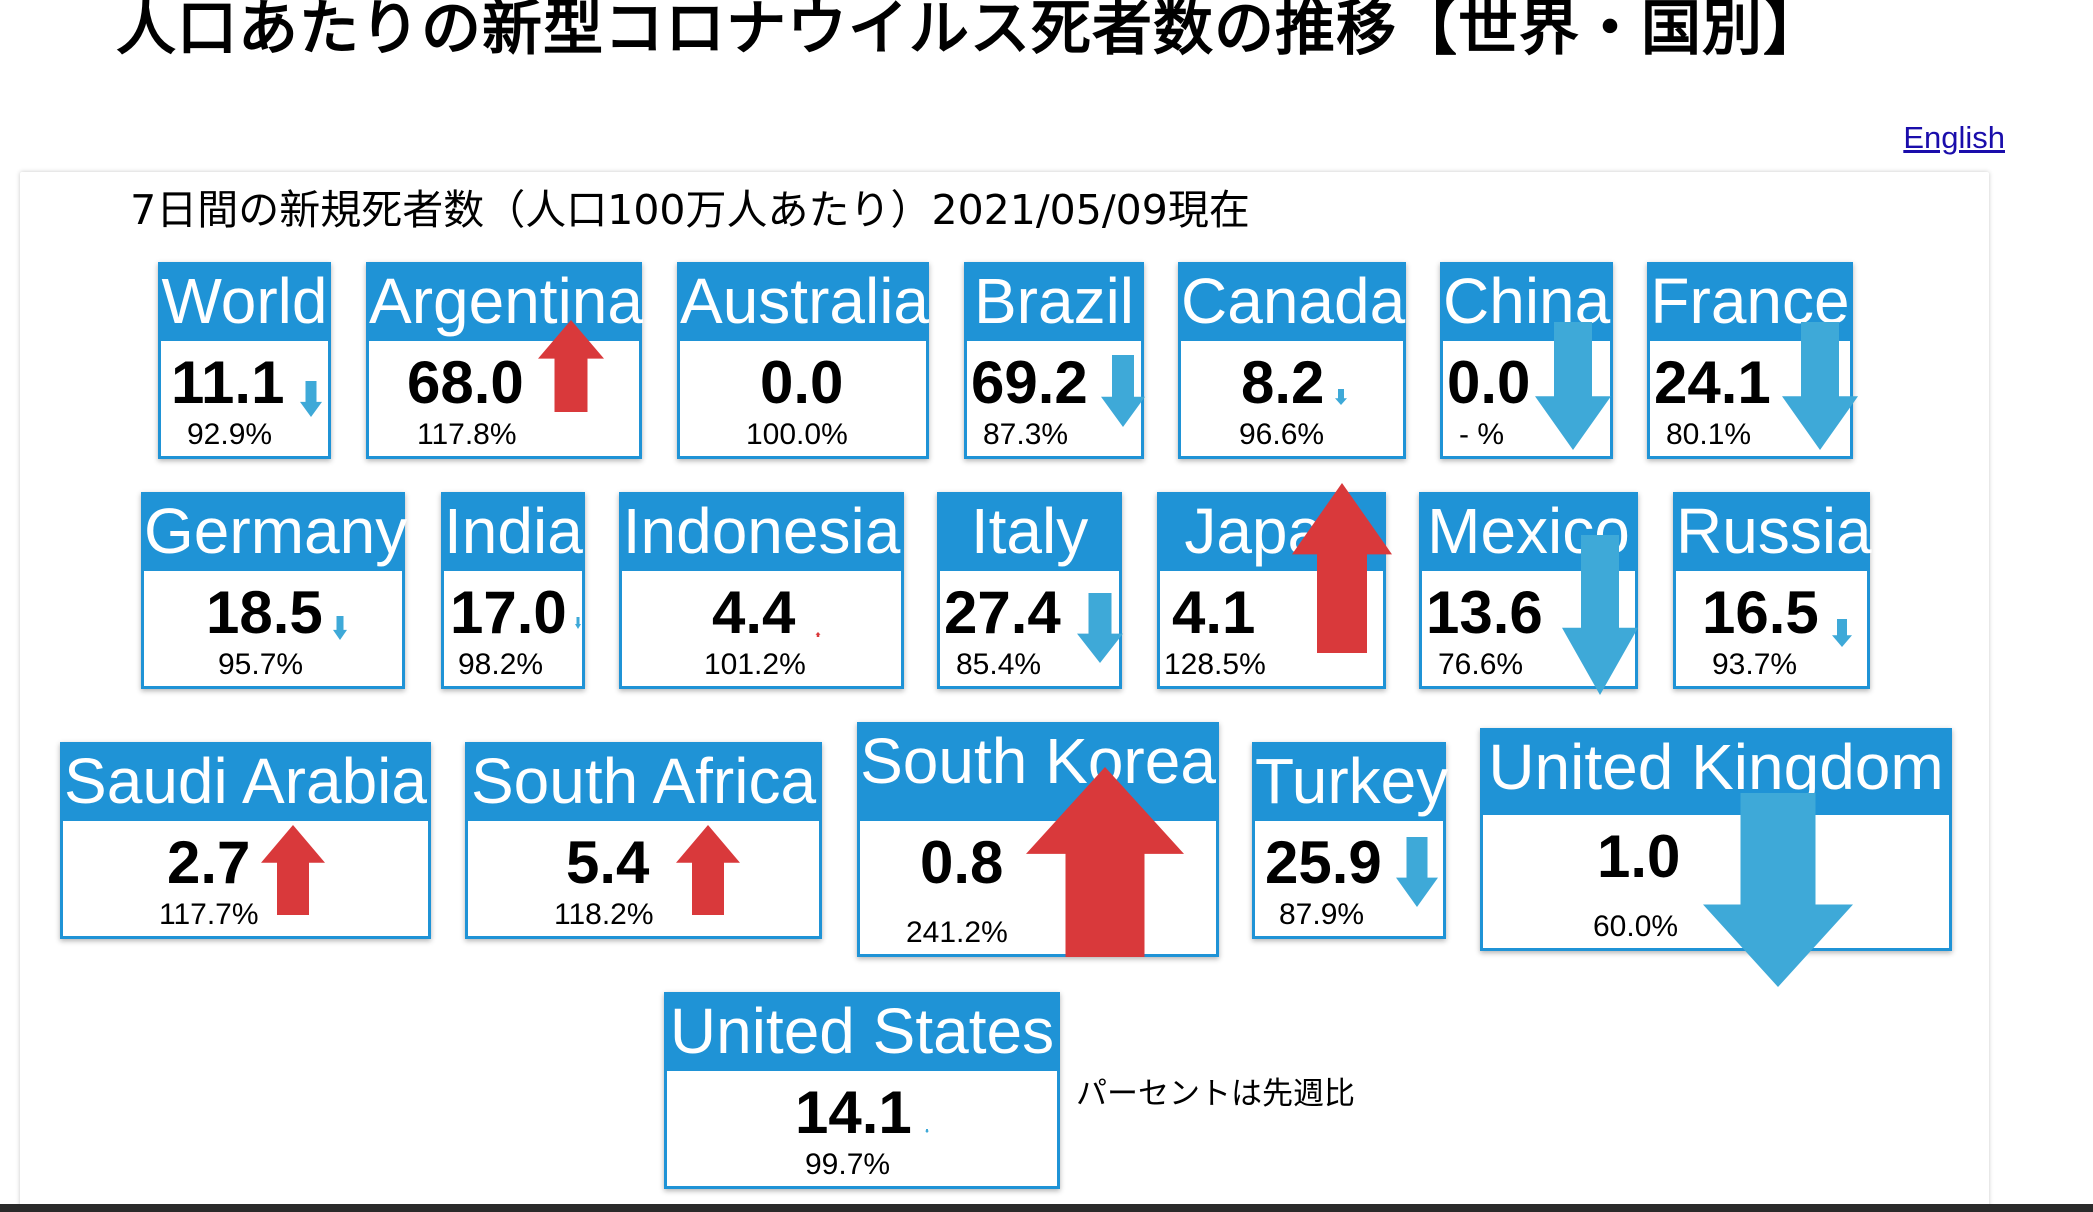 The width and height of the screenshot is (2093, 1212). What do you see at coordinates (1351, 783) in the screenshot?
I see `country-name: Turkey` at bounding box center [1351, 783].